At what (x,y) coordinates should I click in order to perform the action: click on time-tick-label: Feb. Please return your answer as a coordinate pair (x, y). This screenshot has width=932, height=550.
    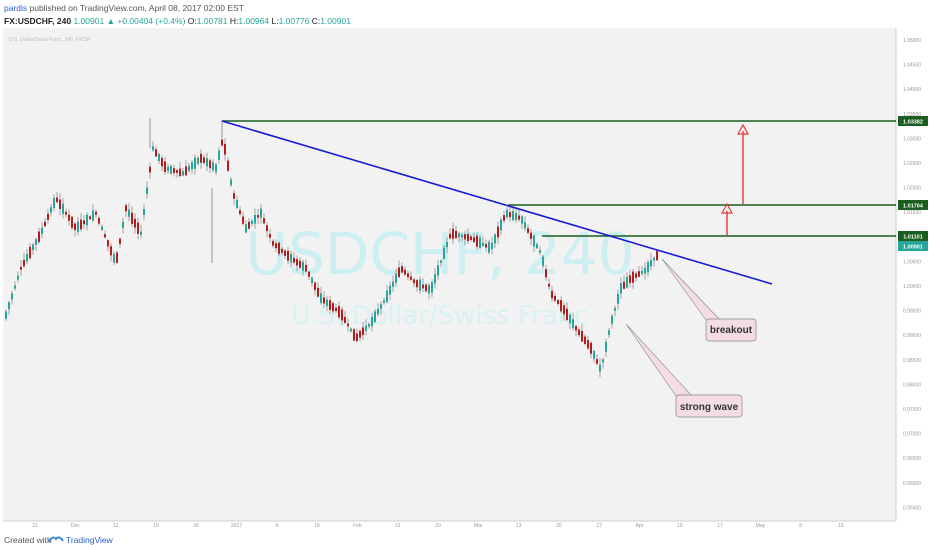
    Looking at the image, I should click on (357, 526).